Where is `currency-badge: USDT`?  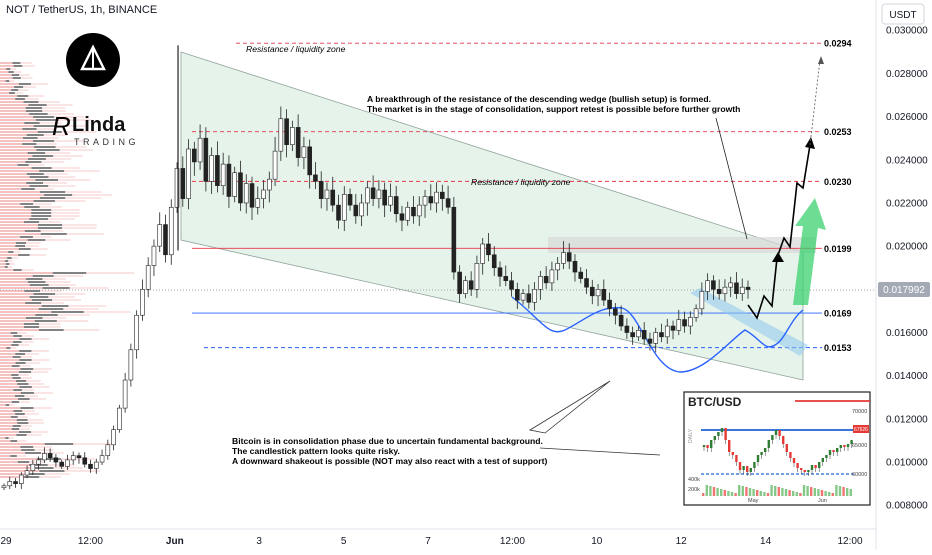 currency-badge: USDT is located at coordinates (903, 14).